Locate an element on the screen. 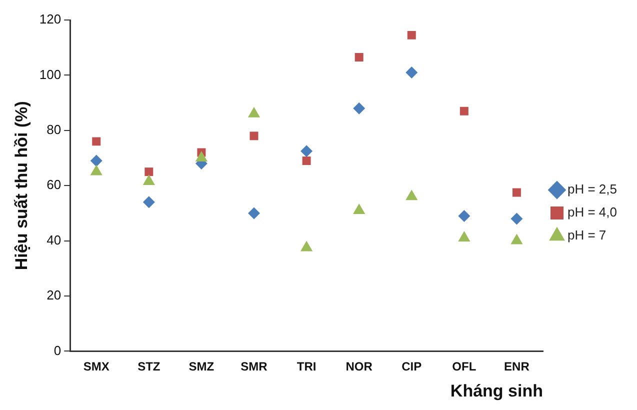 This screenshot has width=637, height=410. x-tick-label: NOR is located at coordinates (359, 367).